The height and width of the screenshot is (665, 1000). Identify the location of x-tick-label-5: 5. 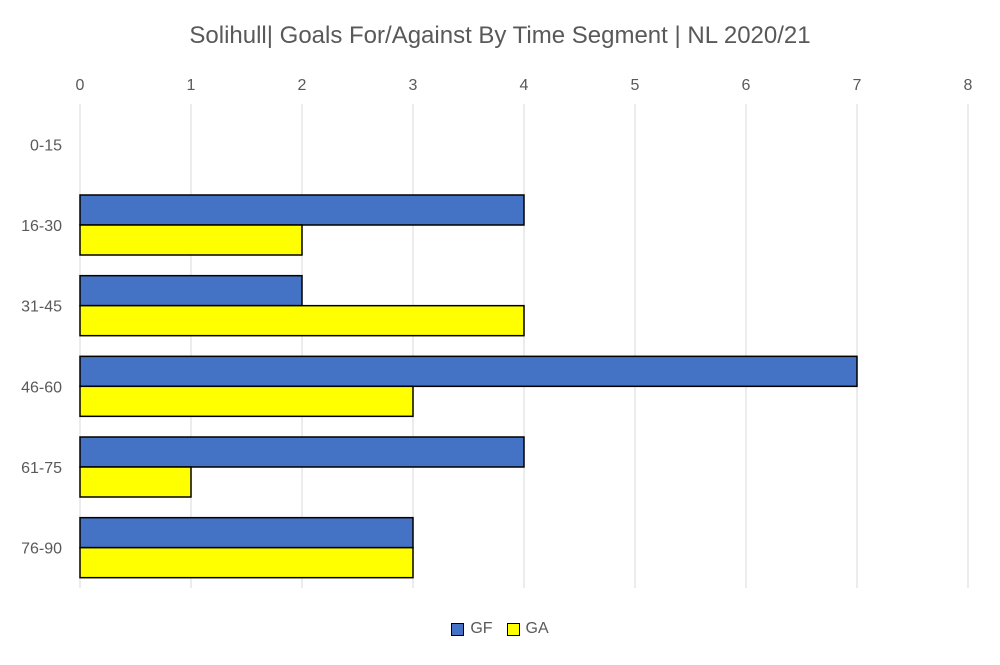
(635, 85).